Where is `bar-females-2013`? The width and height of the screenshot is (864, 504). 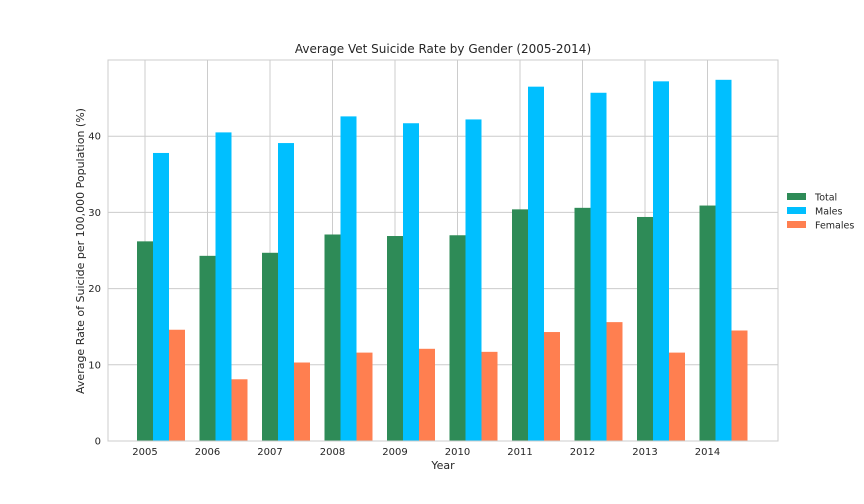 bar-females-2013 is located at coordinates (677, 396).